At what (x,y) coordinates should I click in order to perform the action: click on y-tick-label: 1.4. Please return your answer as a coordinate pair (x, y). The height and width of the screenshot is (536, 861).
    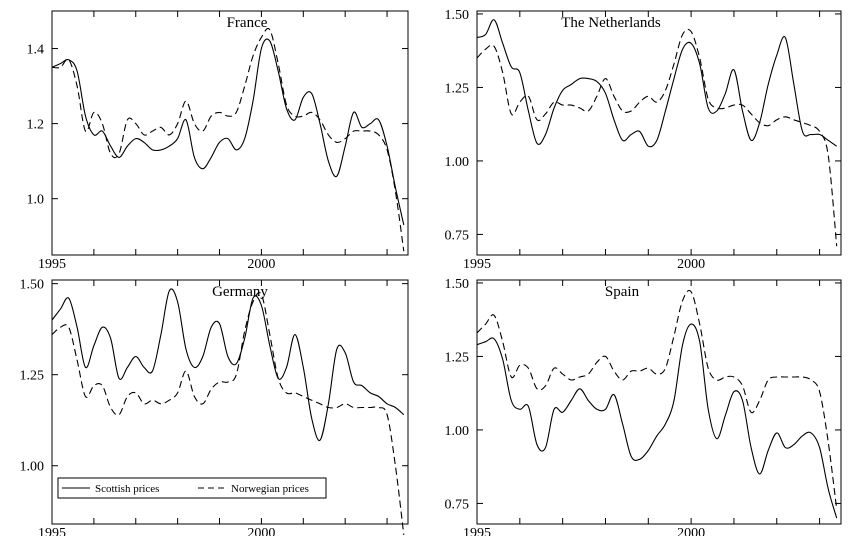
    Looking at the image, I should click on (36, 50).